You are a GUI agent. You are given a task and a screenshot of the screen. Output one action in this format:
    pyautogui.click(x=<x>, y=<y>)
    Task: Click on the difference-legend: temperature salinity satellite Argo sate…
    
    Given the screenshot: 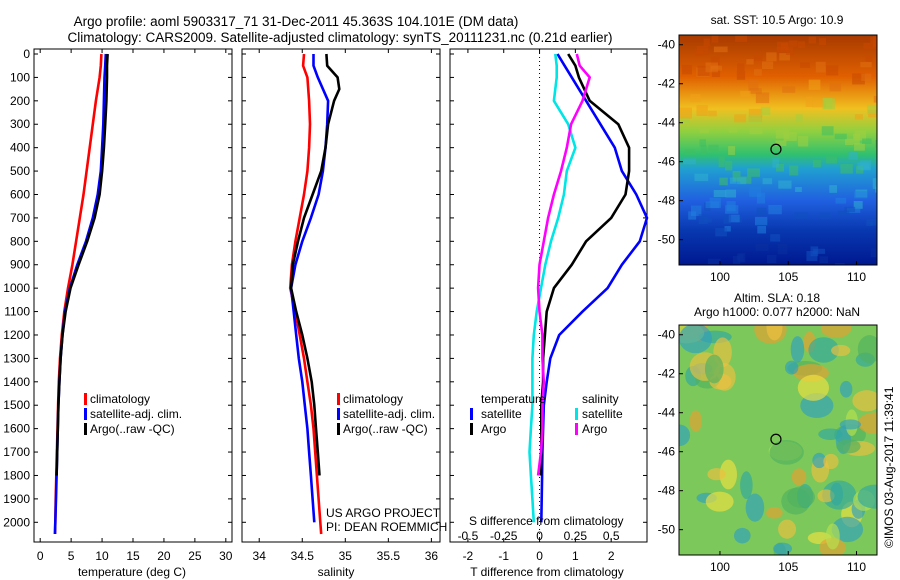 What is the action you would take?
    pyautogui.click(x=546, y=414)
    